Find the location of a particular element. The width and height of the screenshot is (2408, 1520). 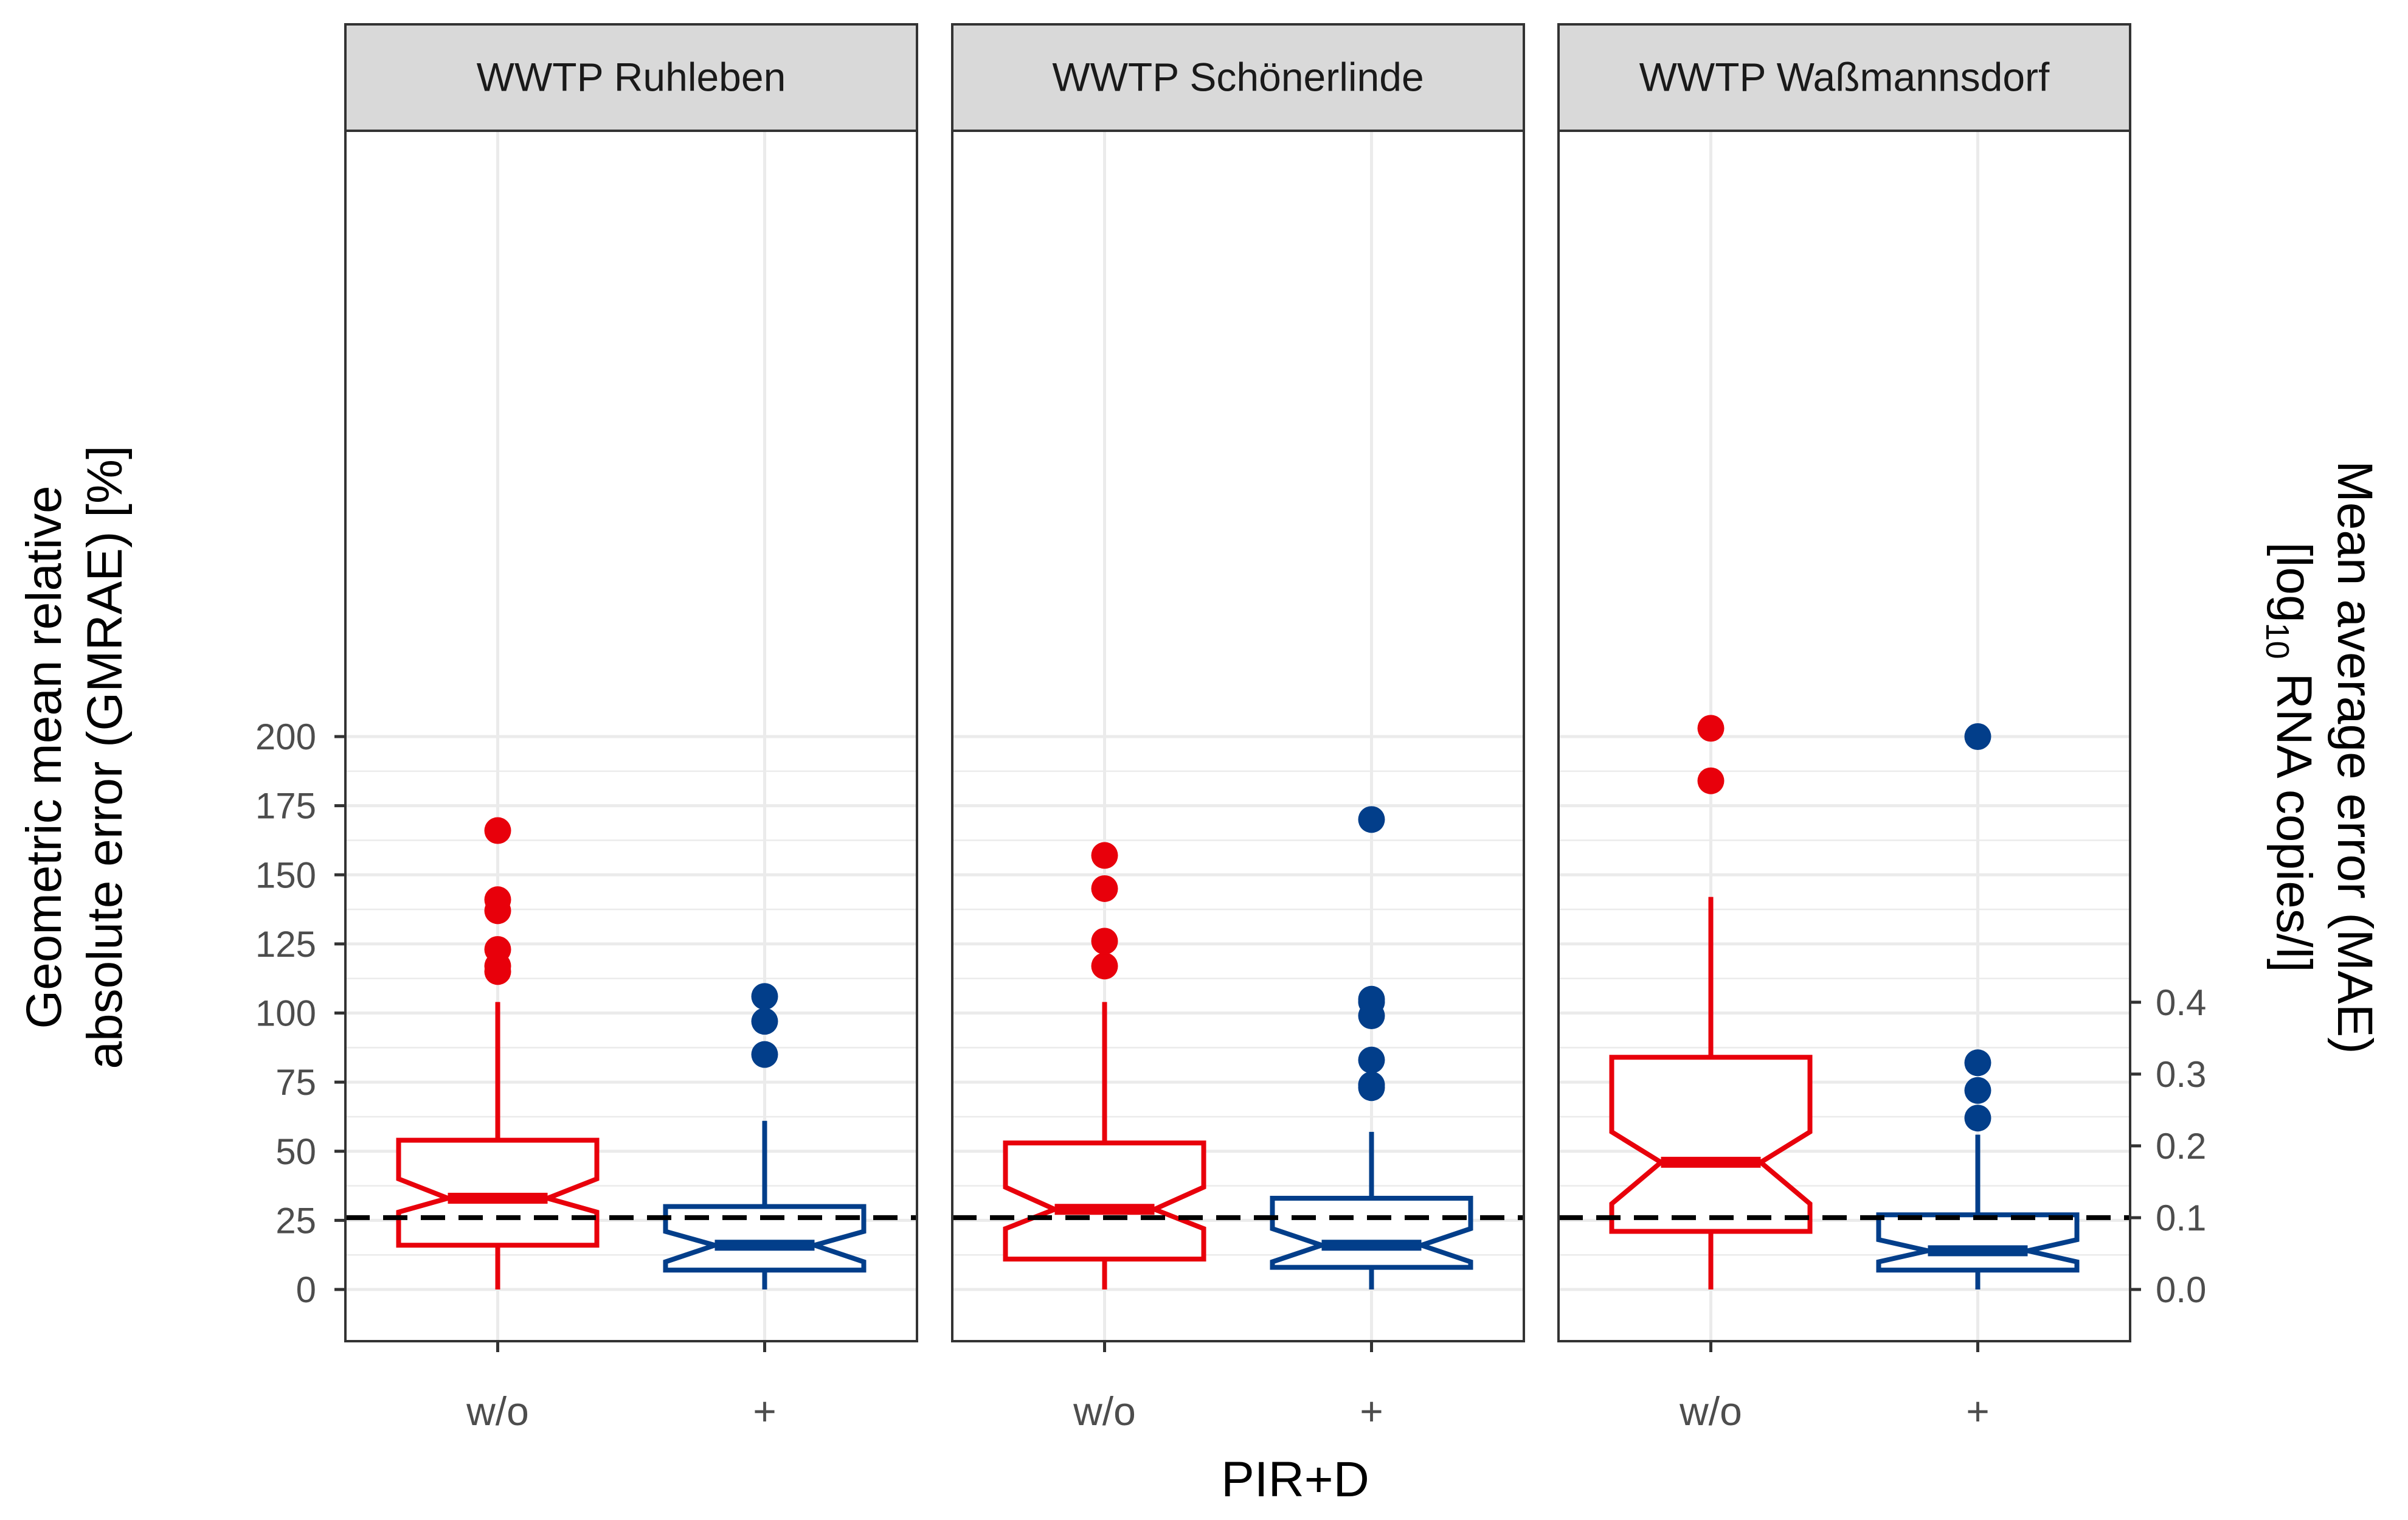

y-axis-right: 0.0 0.1 0.2 0.3 0.4 is located at coordinates (2168, 1146).